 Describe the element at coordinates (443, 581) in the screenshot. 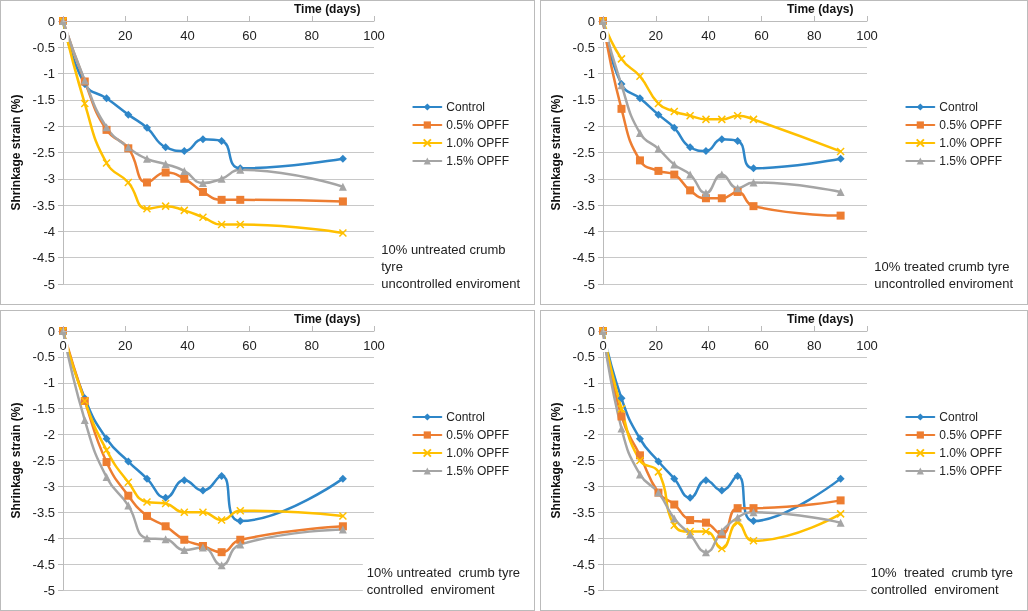

I see `annotation: 10% untreated crumb tyre controlled enviroment` at that location.